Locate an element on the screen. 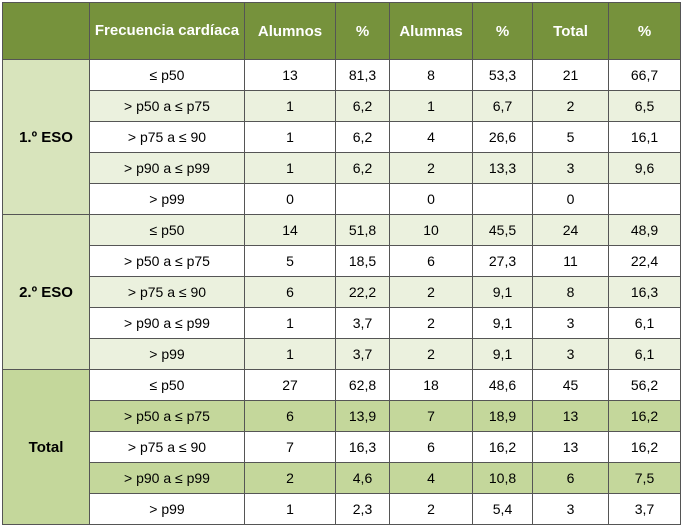  table-cell: 22,2 is located at coordinates (362, 292).